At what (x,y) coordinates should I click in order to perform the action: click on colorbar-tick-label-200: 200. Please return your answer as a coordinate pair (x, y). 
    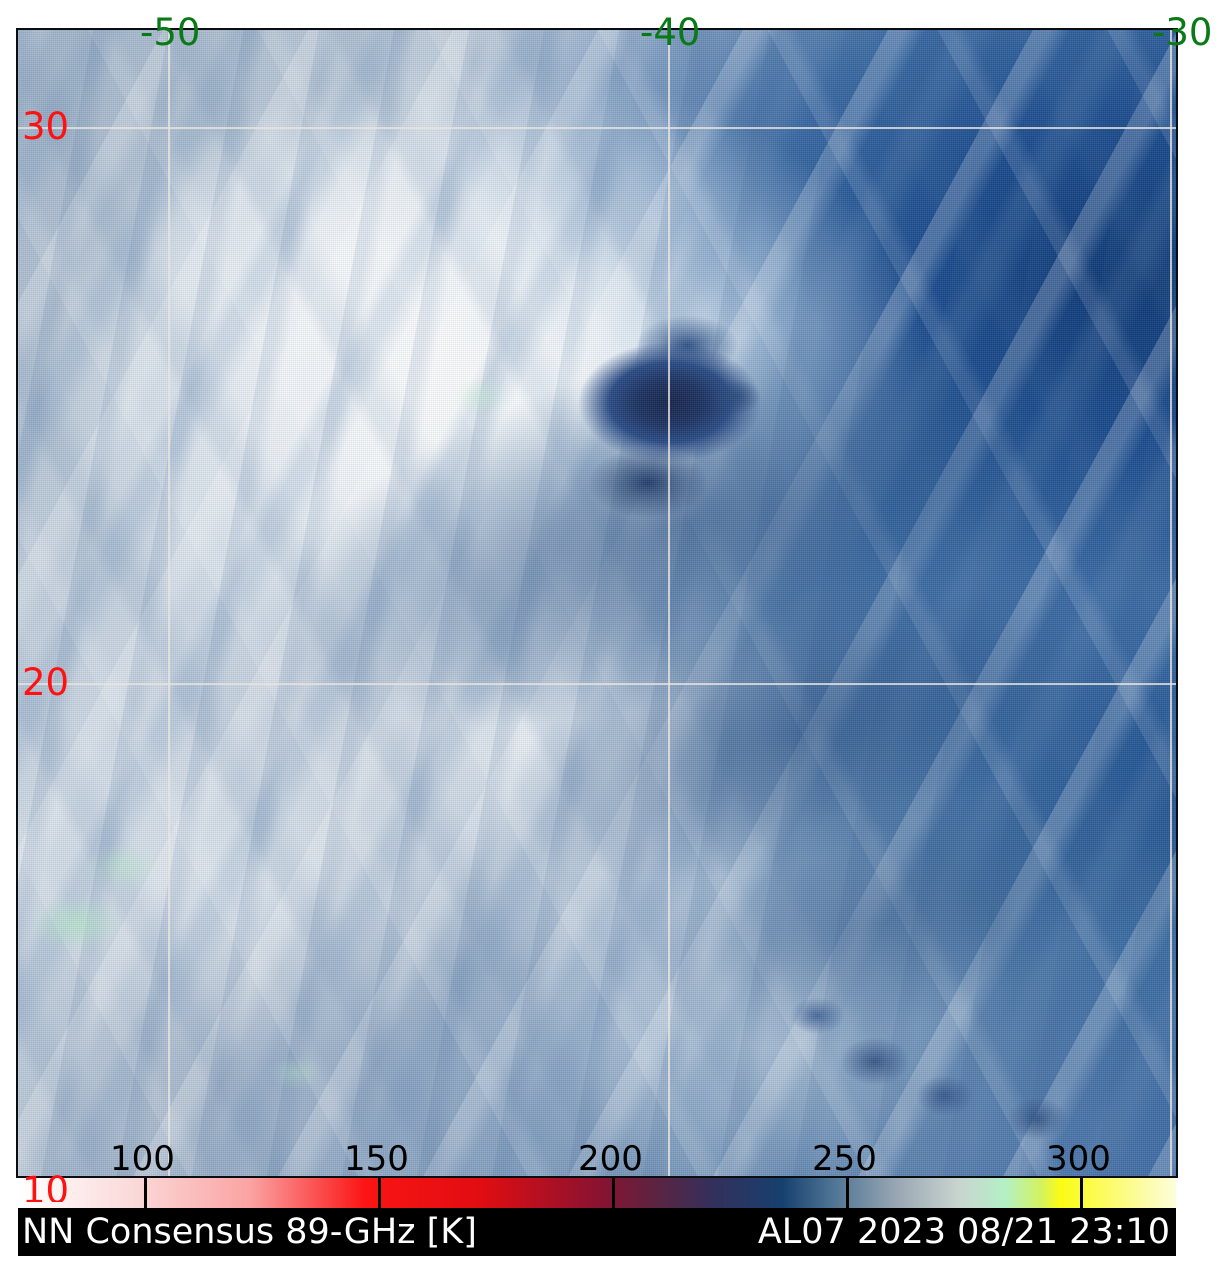
    Looking at the image, I should click on (610, 1157).